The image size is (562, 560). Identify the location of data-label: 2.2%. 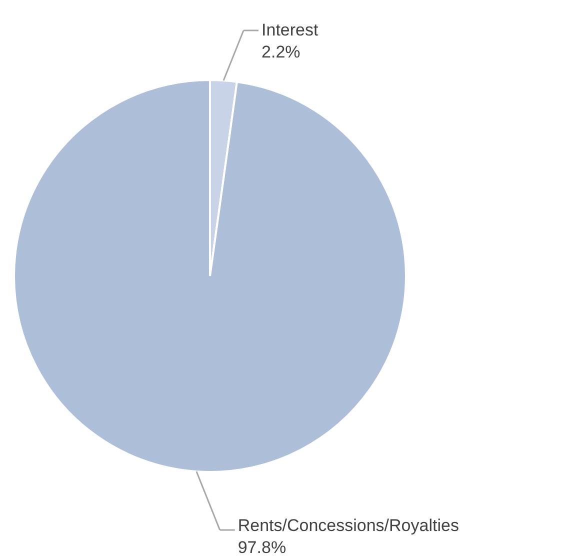
(281, 52).